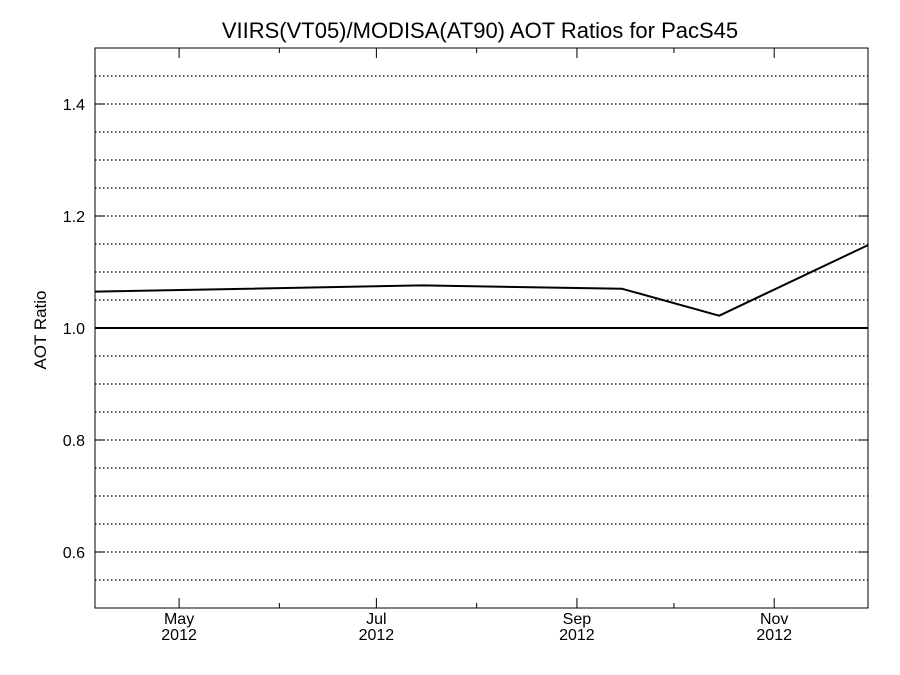 Image resolution: width=900 pixels, height=675 pixels. Describe the element at coordinates (74, 105) in the screenshot. I see `y-tick-label: 1.4` at that location.